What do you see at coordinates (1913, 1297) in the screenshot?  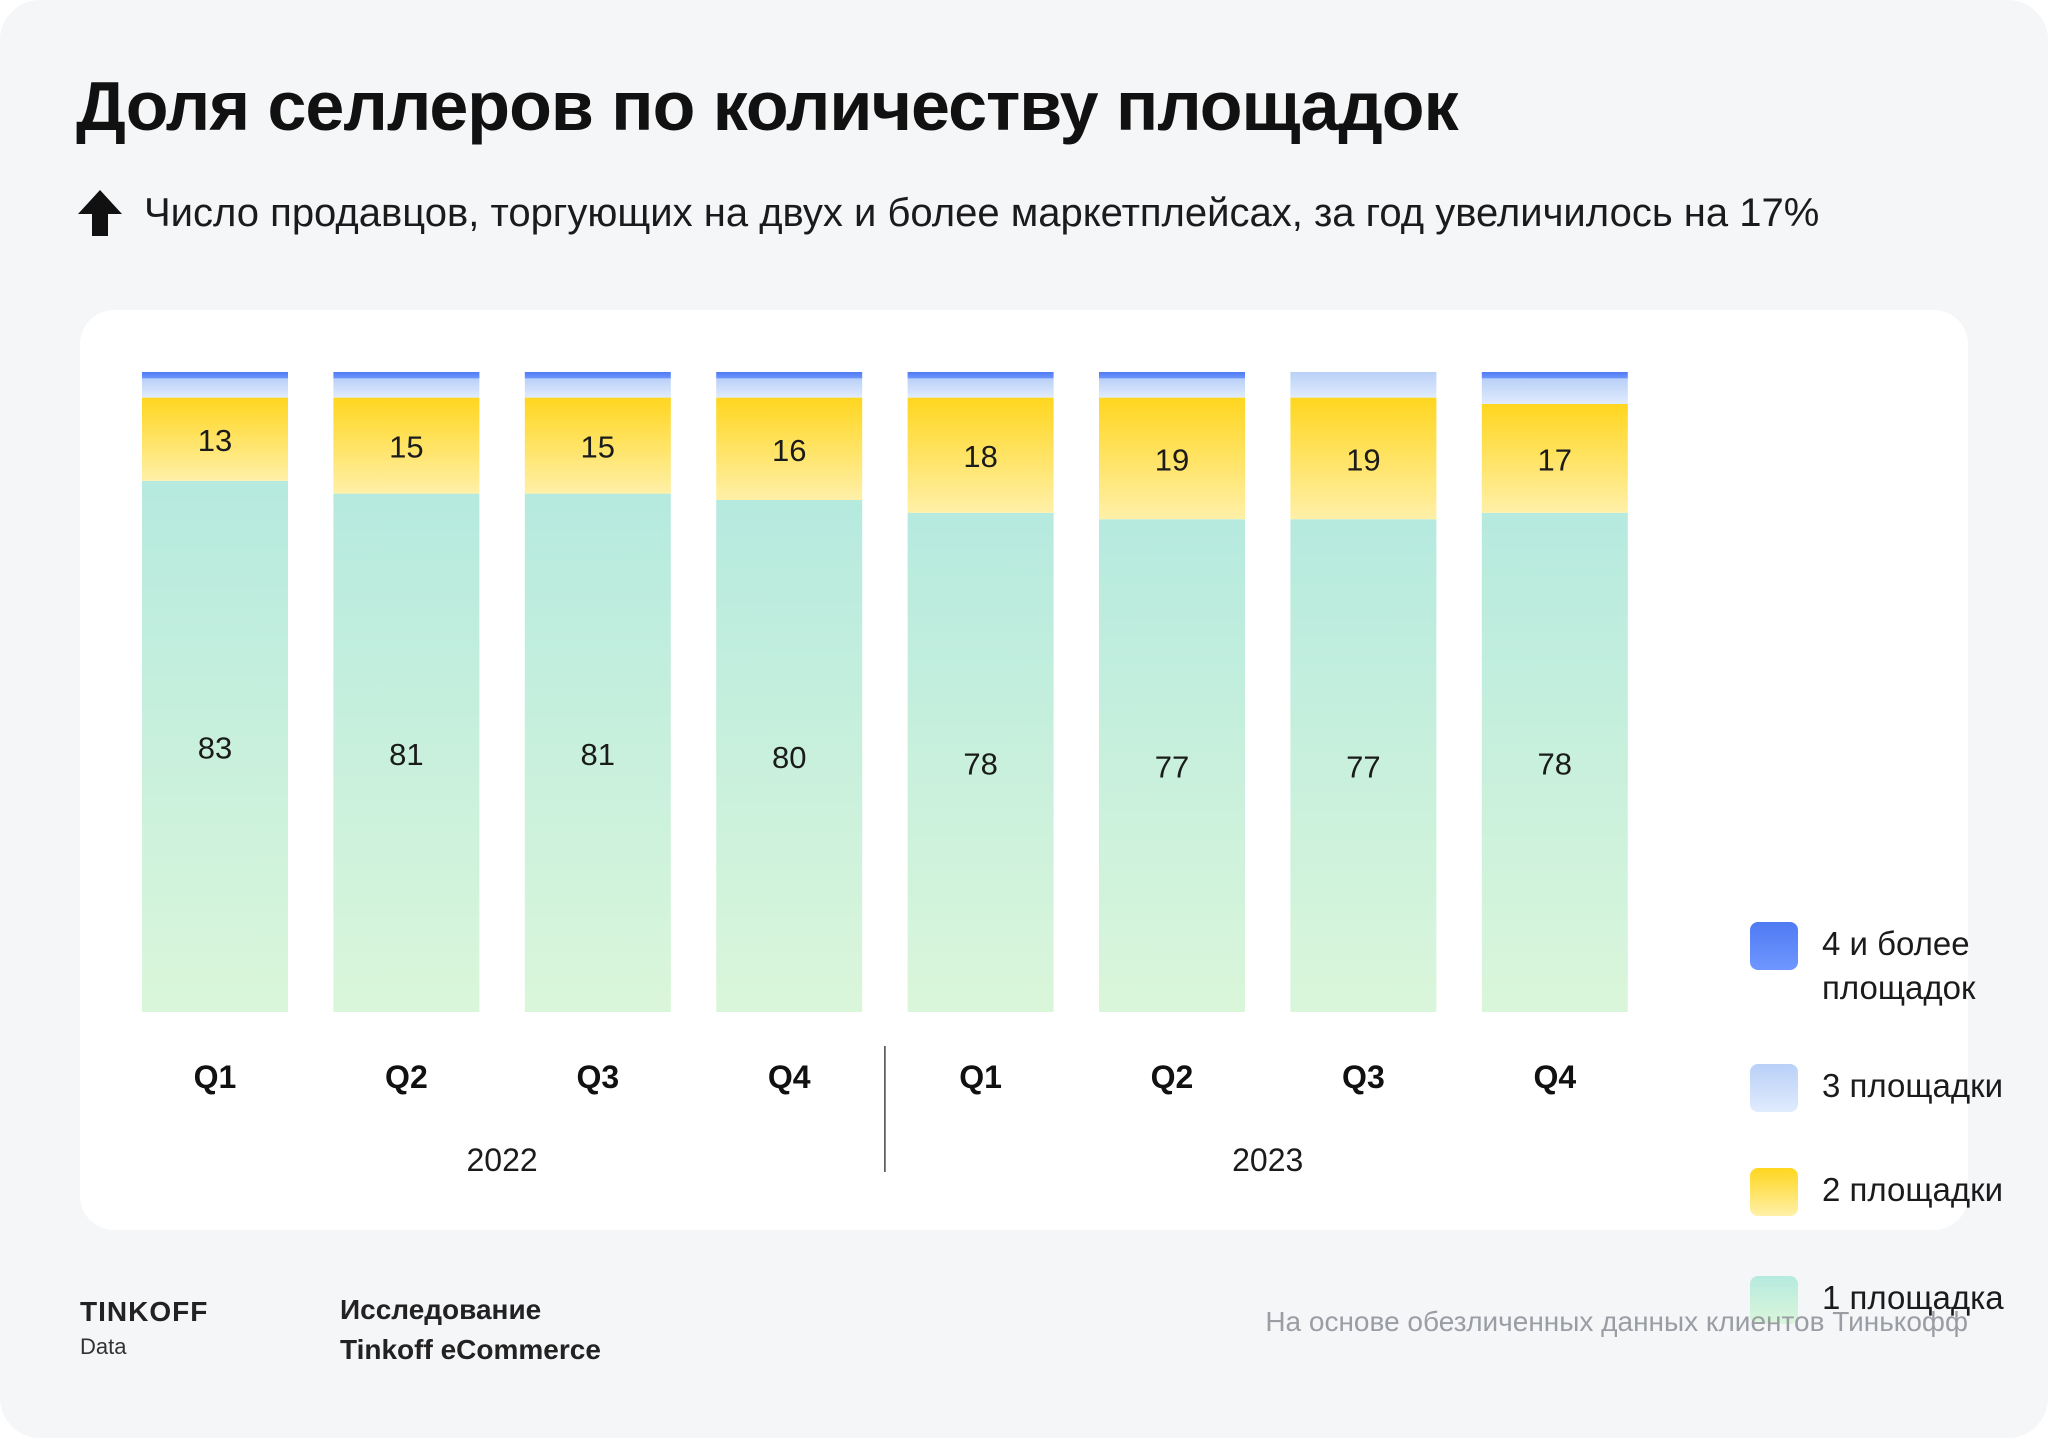 I see `legend-label-1: 1 площадка` at bounding box center [1913, 1297].